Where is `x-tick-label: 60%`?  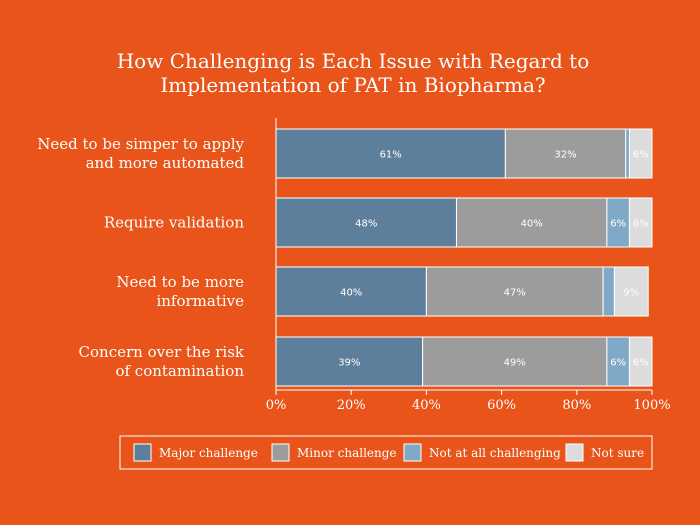
x-tick-label: 60% is located at coordinates (501, 405).